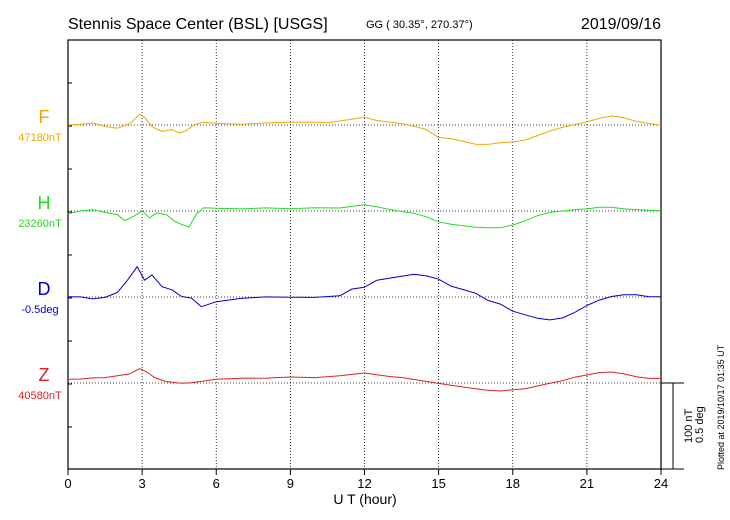  Describe the element at coordinates (40, 138) in the screenshot. I see `series-baseline-label-F: 47180nT` at that location.